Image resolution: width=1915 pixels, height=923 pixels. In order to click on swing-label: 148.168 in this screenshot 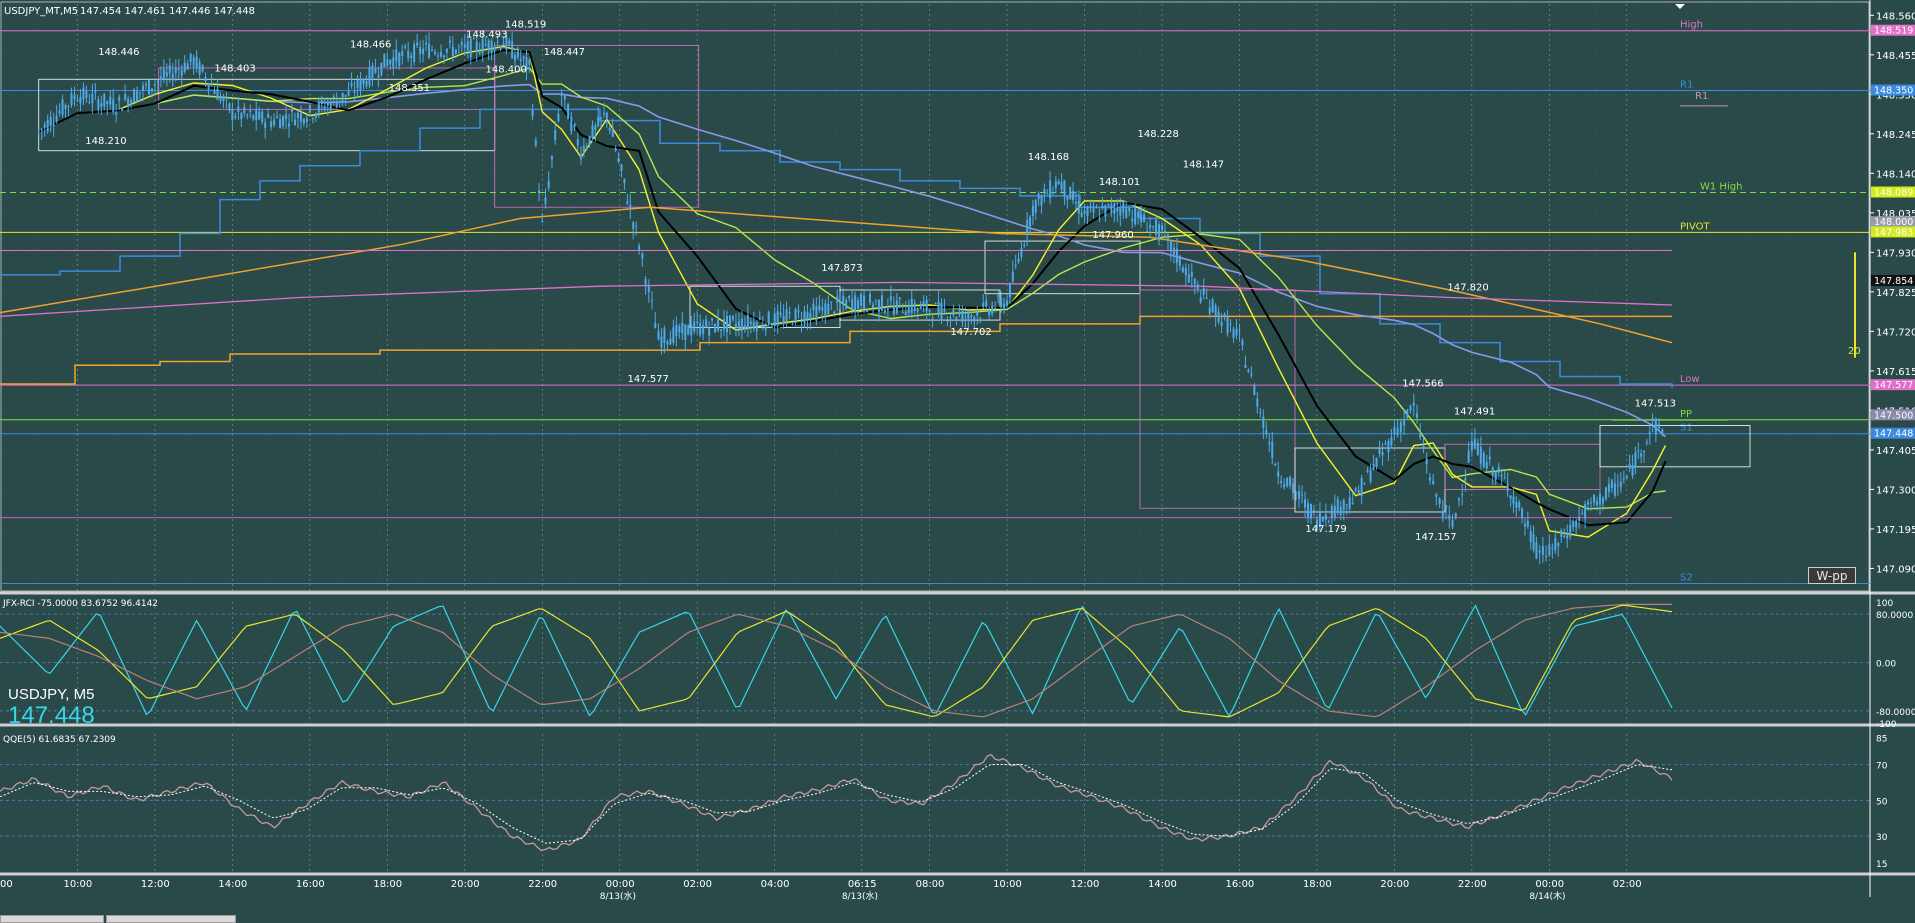, I will do `click(1048, 157)`.